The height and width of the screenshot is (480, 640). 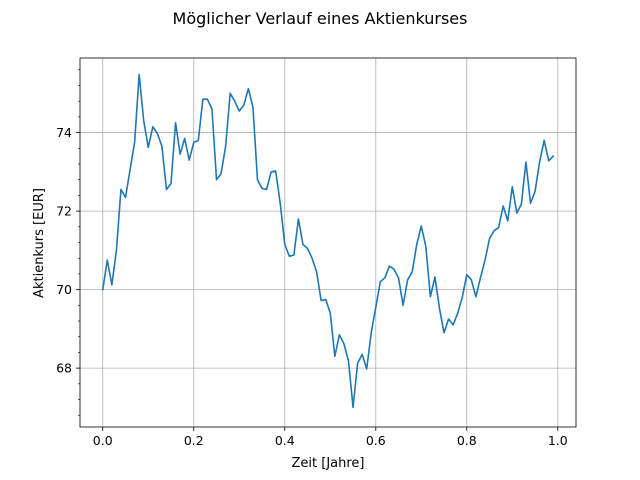 What do you see at coordinates (39, 243) in the screenshot?
I see `y-axis-label: Aktienkurs [EUR]` at bounding box center [39, 243].